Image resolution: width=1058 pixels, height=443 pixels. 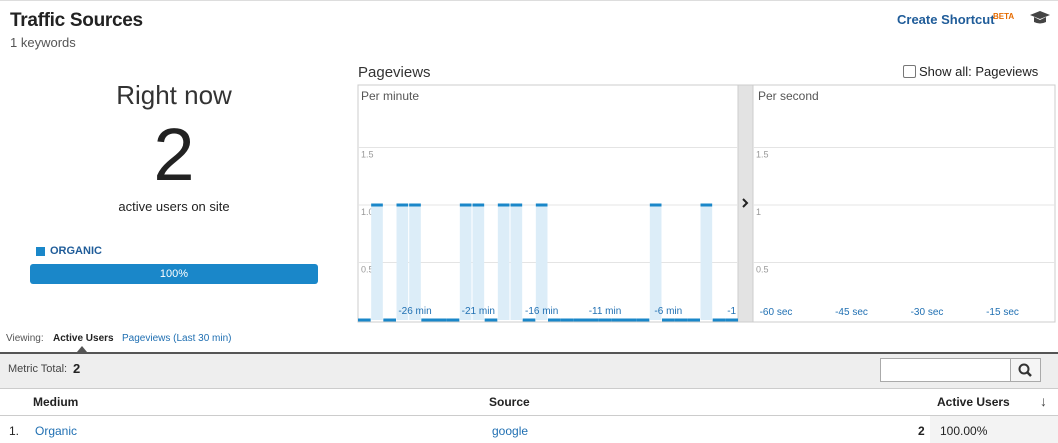 What do you see at coordinates (14, 431) in the screenshot?
I see `row-index: 1.` at bounding box center [14, 431].